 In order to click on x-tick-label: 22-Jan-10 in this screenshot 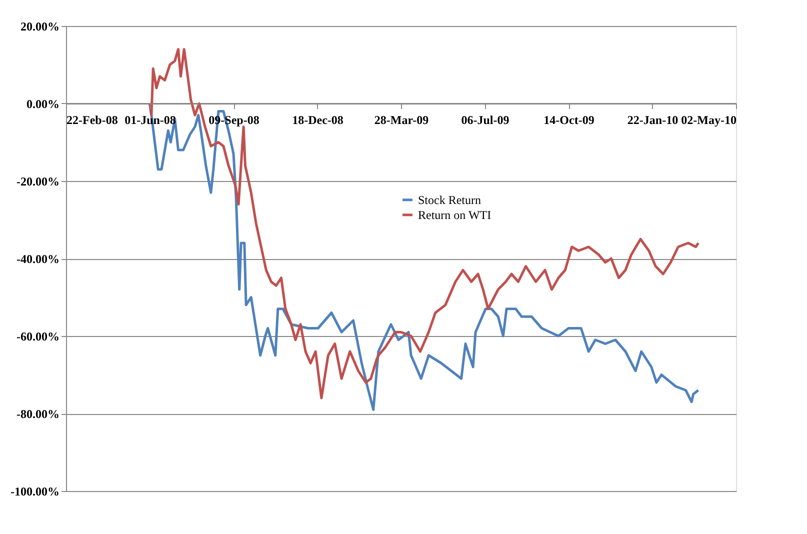, I will do `click(652, 120)`.